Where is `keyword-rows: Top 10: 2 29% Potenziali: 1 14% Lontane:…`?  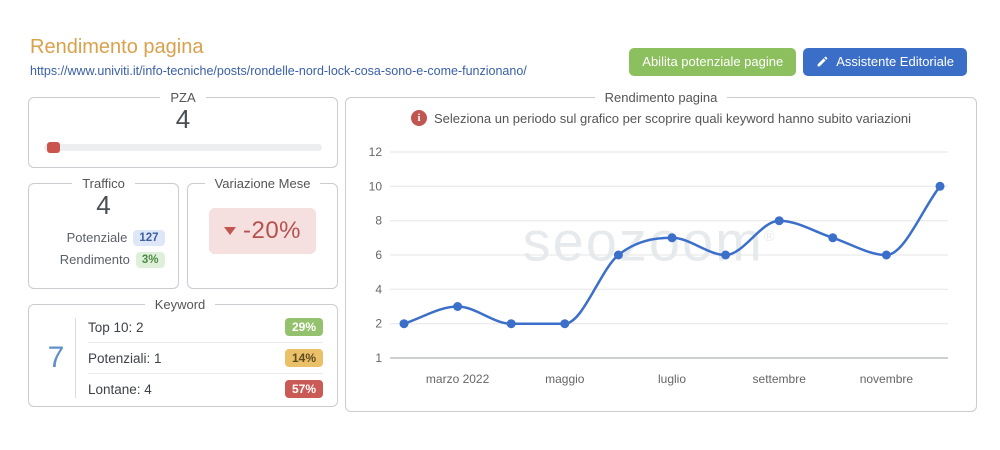 keyword-rows: Top 10: 2 29% Potenziali: 1 14% Lontane:… is located at coordinates (205, 358).